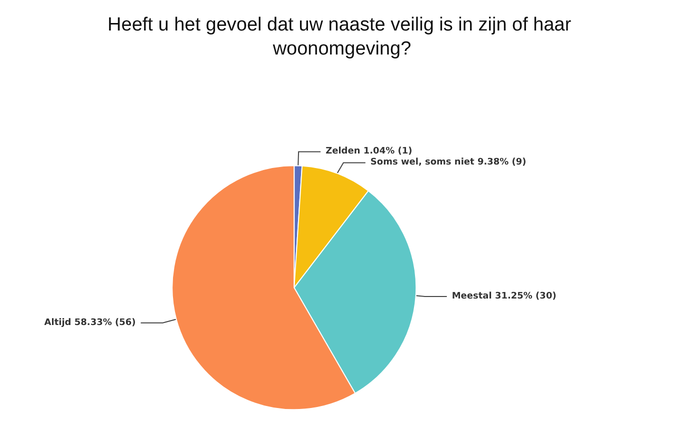 This screenshot has height=423, width=684. I want to click on slice-label: Altijd 58.33% (56), so click(90, 323).